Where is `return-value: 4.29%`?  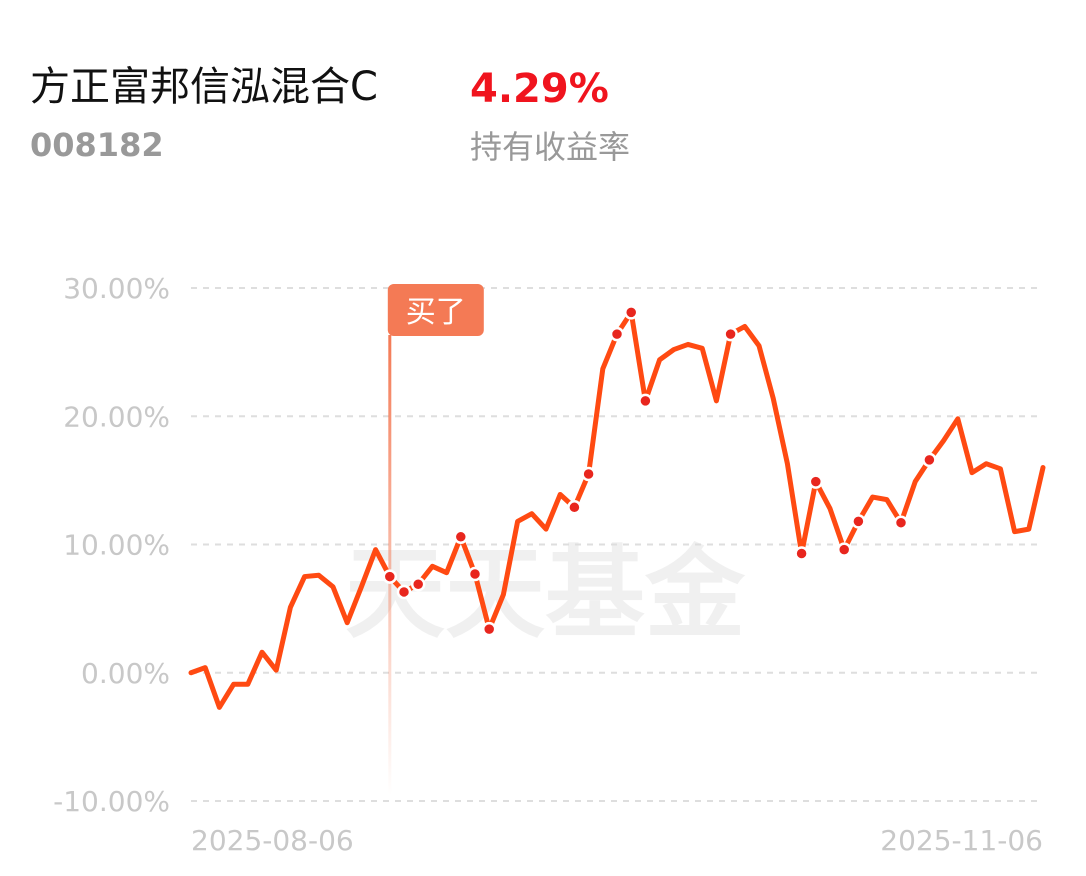 return-value: 4.29% is located at coordinates (539, 89).